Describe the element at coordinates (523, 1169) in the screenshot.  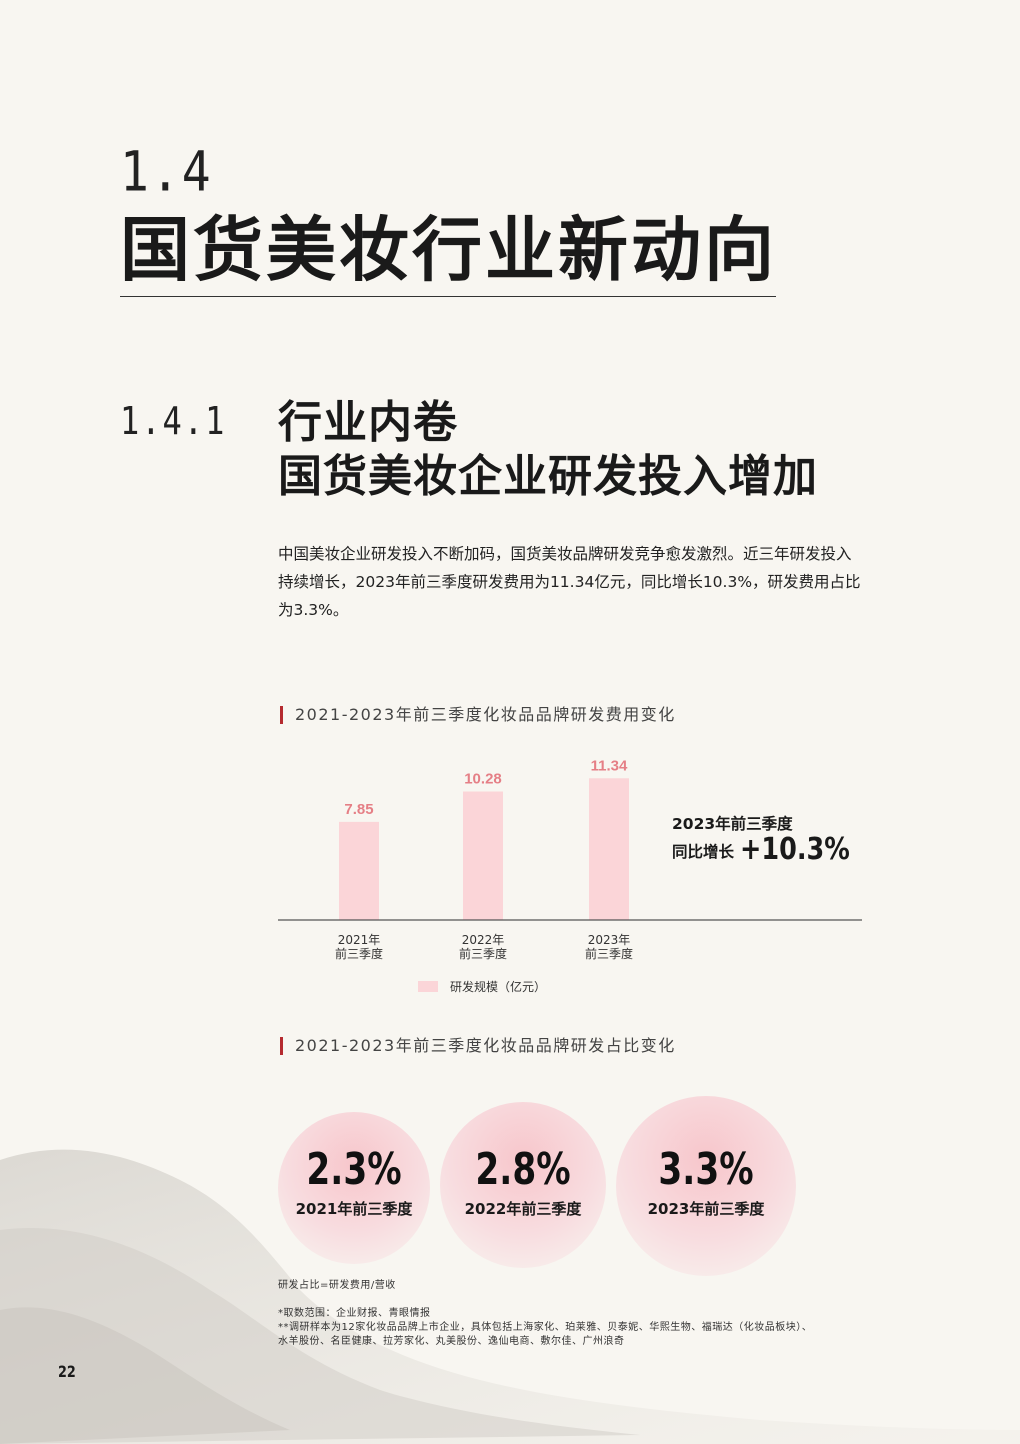
I see `ratio-value: 2.8%` at that location.